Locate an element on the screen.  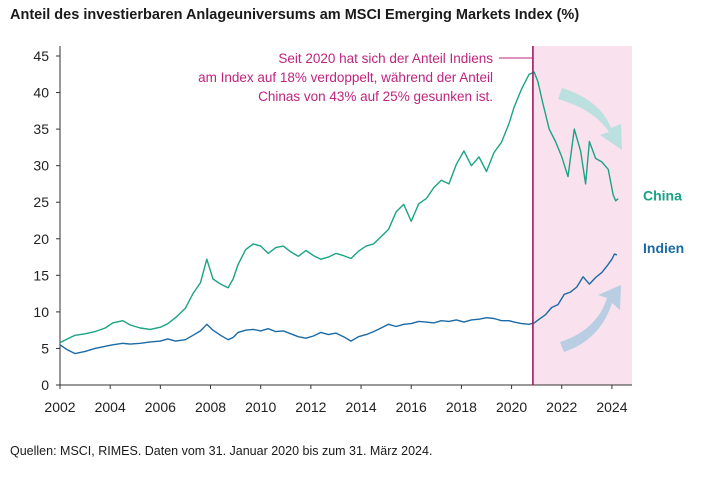
y-axis-ticks: 0 5 10 15 20 25 30 35 40 45 is located at coordinates (46, 220).